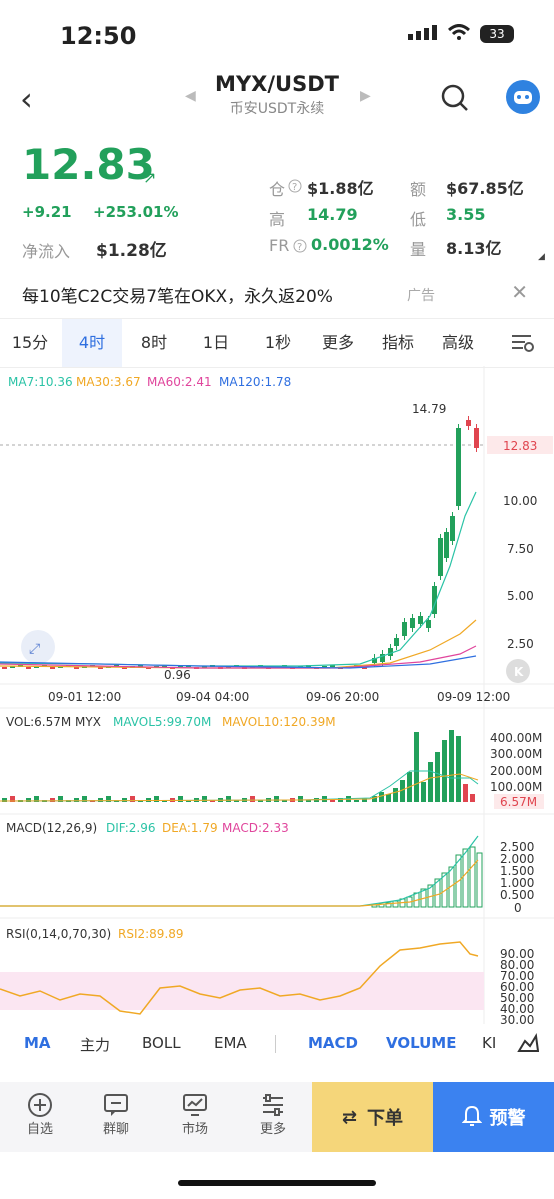 This screenshot has height=1199, width=554. I want to click on vol-tick: 300.00M, so click(516, 754).